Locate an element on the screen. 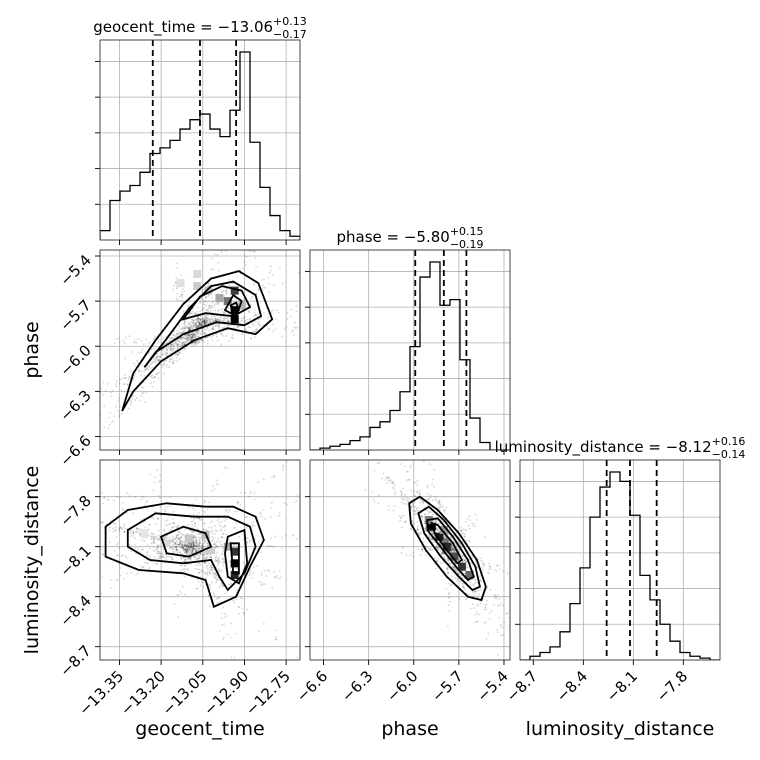  panel-title-minus-phase: −0.19 is located at coordinates (467, 244).